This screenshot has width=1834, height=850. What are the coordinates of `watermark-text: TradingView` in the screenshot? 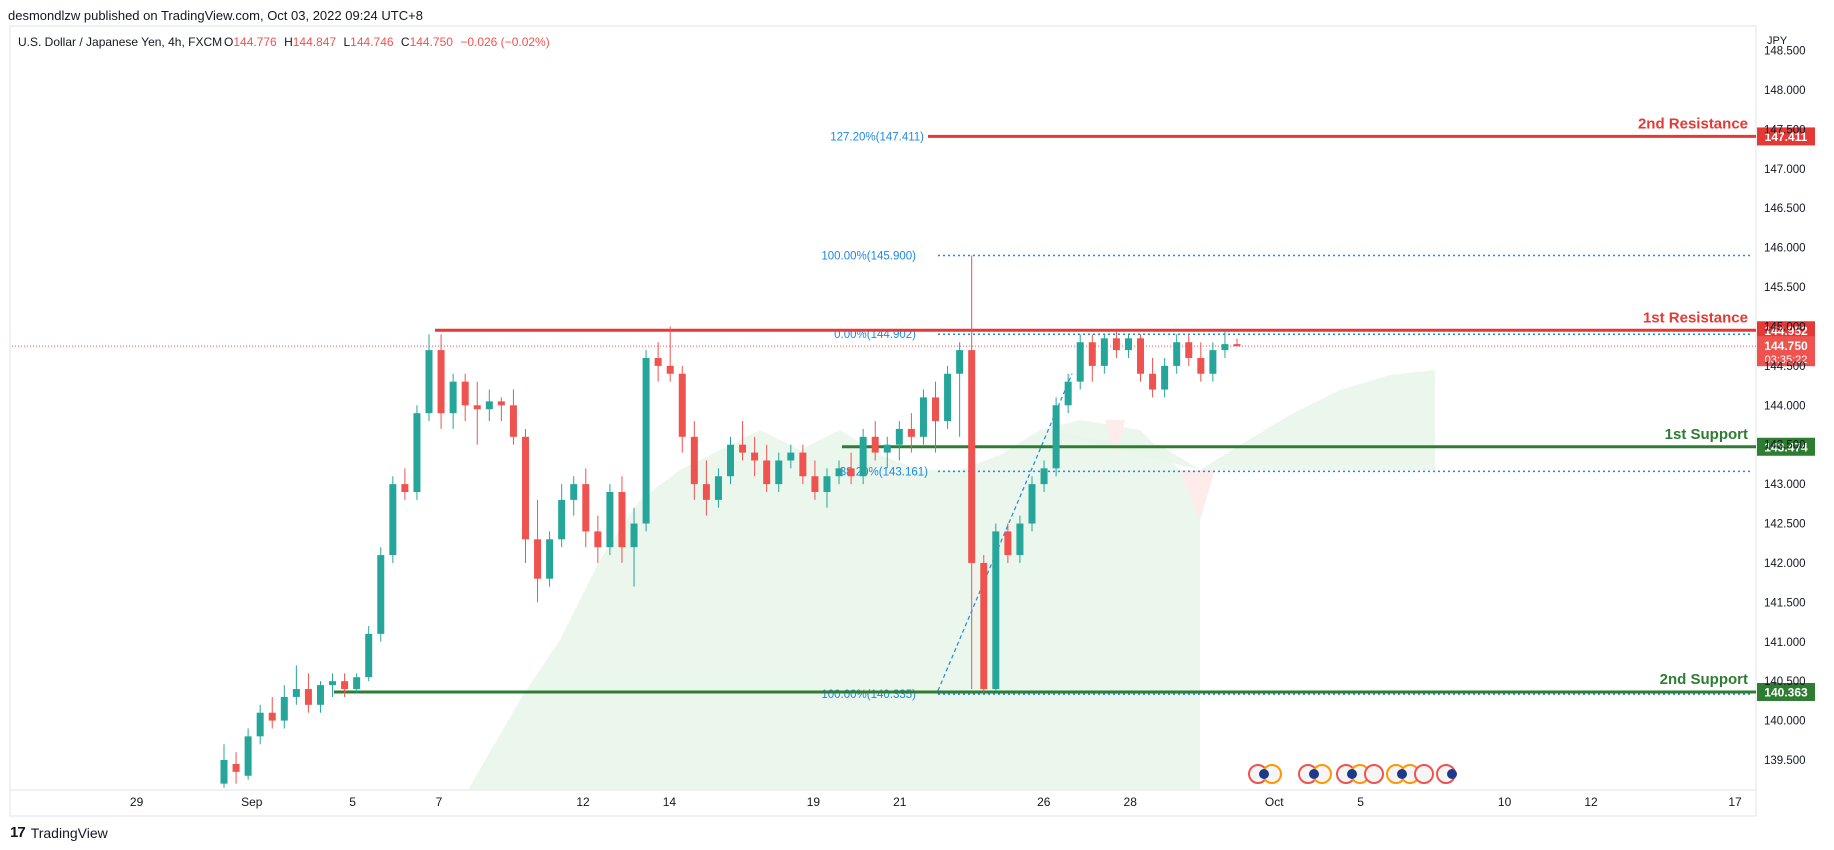 It's located at (69, 832).